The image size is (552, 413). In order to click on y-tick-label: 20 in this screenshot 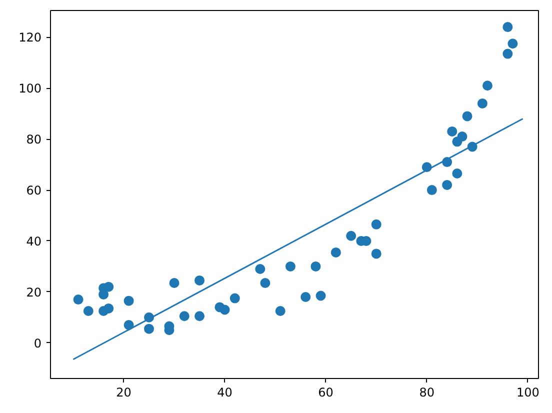, I will do `click(34, 292)`.